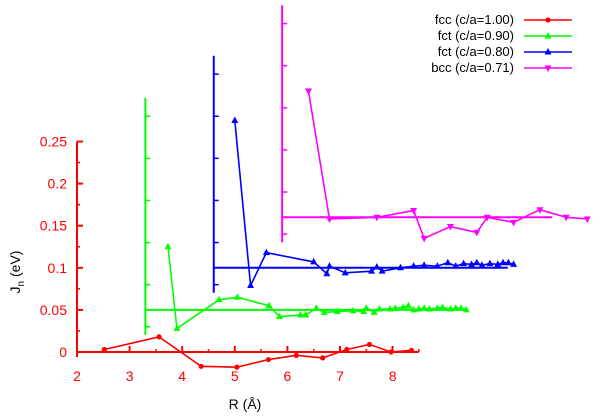 The width and height of the screenshot is (612, 416). I want to click on x-tick-label: 3, so click(130, 376).